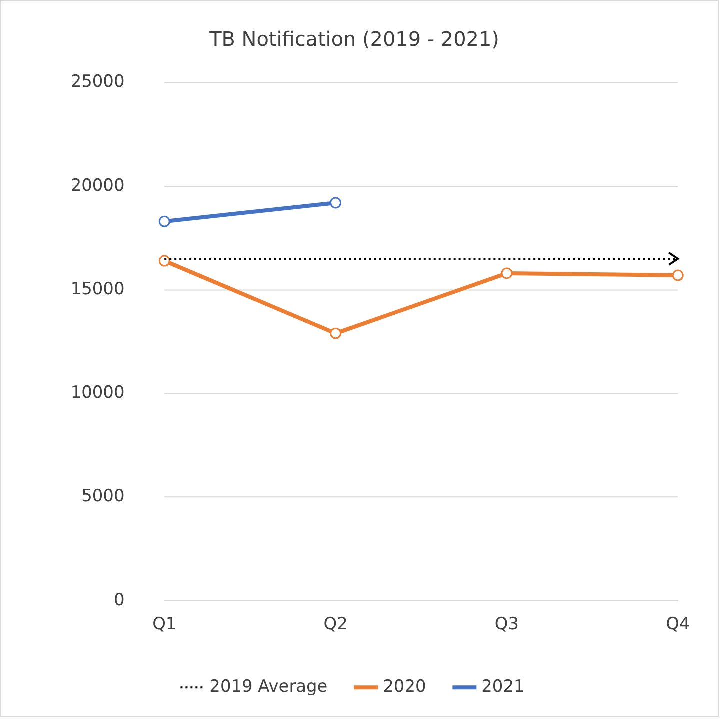  I want to click on y-tick-label: 10000, so click(97, 392).